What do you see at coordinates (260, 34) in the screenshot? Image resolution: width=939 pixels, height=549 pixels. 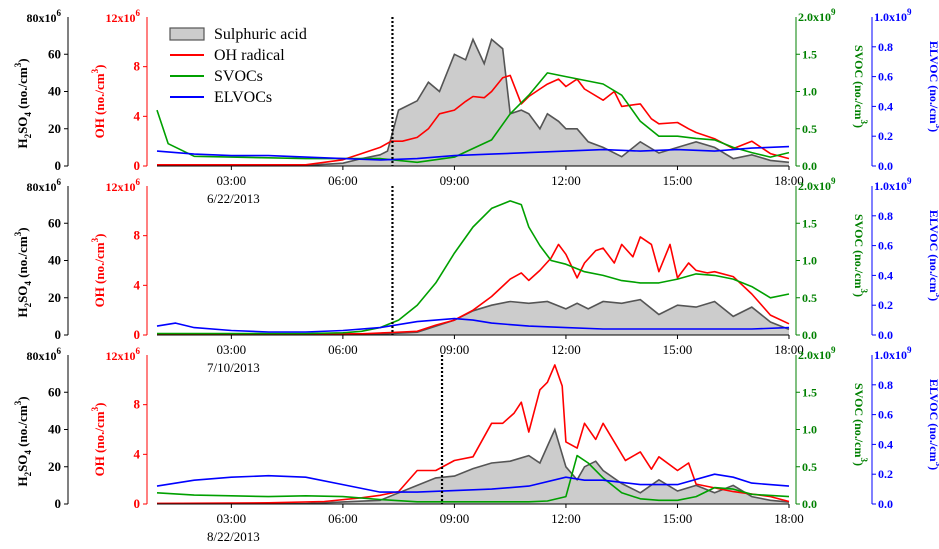 I see `legend-label: Sulphuric acid` at bounding box center [260, 34].